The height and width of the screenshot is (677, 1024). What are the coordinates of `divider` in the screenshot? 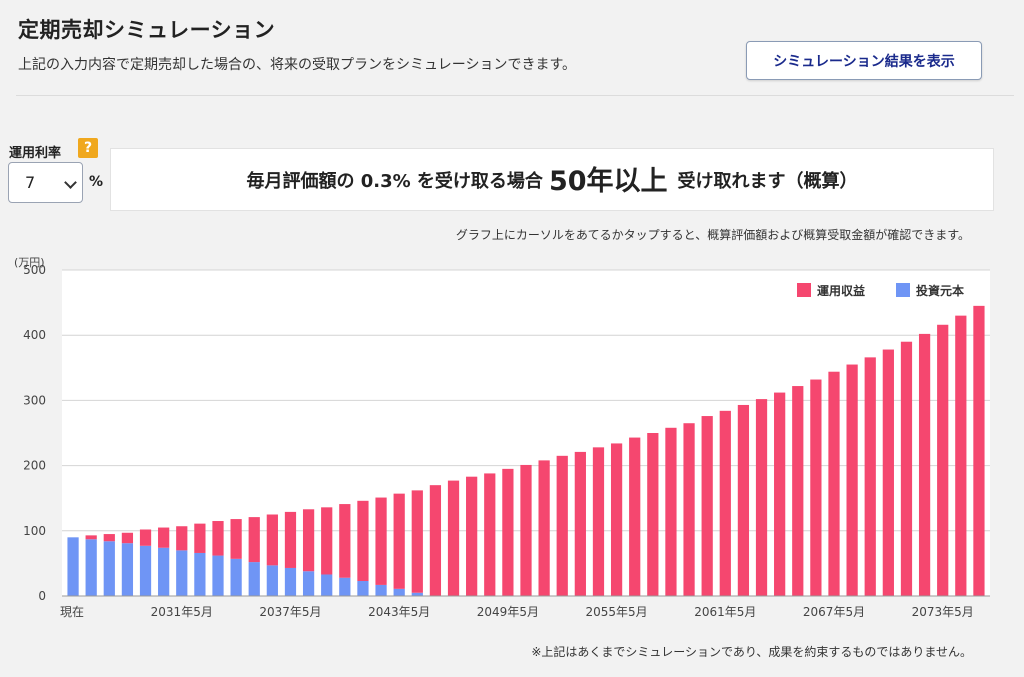 It's located at (515, 95).